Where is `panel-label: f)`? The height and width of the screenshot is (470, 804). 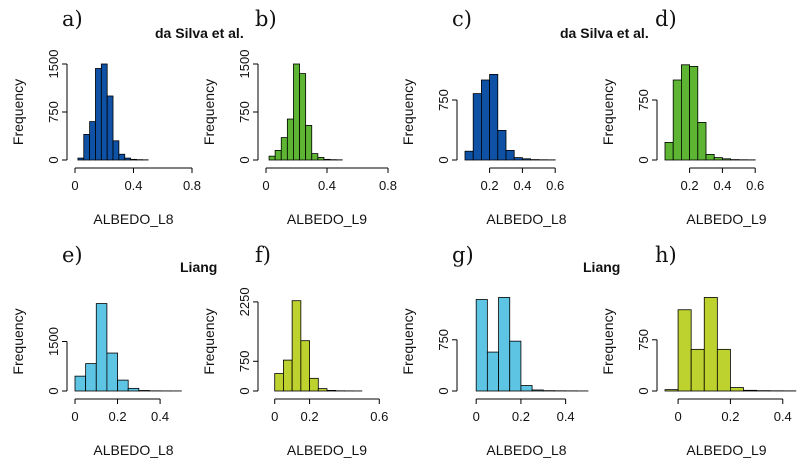
panel-label: f) is located at coordinates (263, 255).